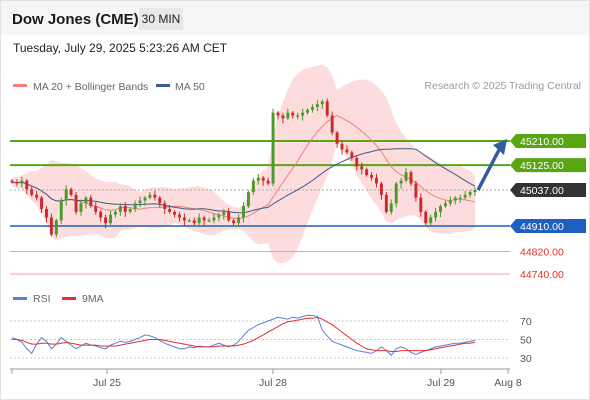 The width and height of the screenshot is (590, 400). I want to click on level-badge-text: 45037.00, so click(542, 191).